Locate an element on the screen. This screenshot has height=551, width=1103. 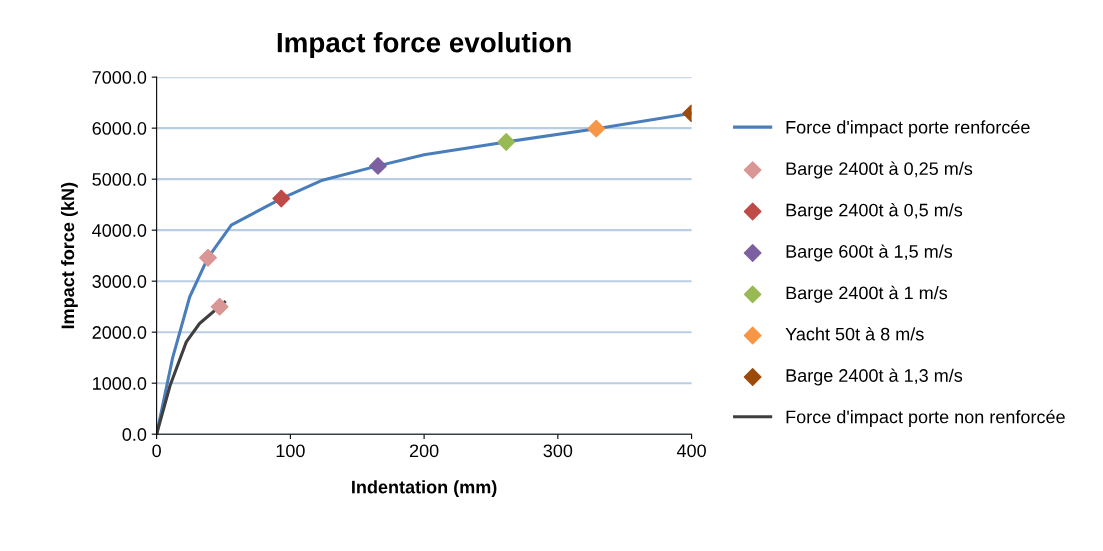
legend-label: Force d'impact porte non renforcée is located at coordinates (925, 418).